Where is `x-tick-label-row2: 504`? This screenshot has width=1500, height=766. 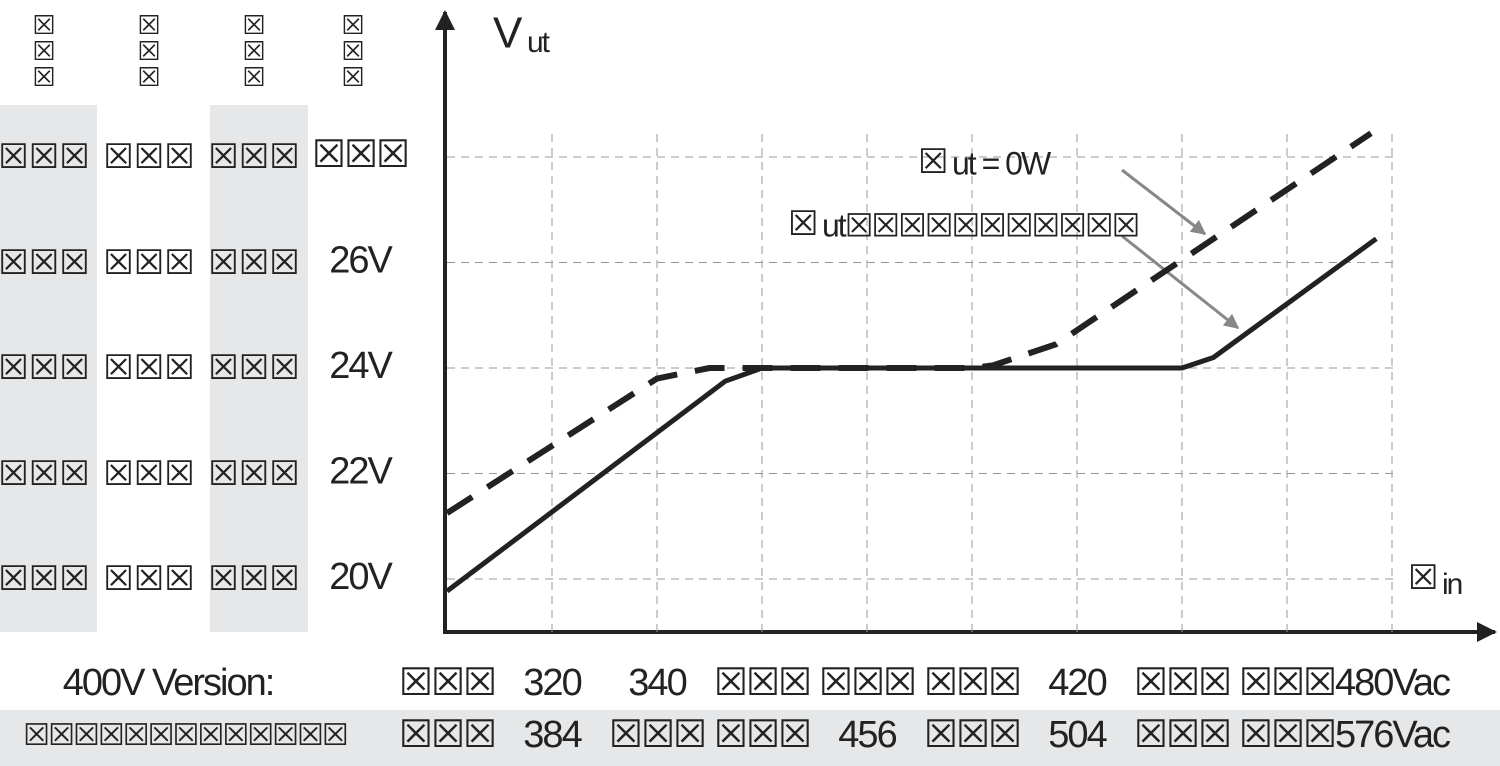 x-tick-label-row2: 504 is located at coordinates (1077, 735).